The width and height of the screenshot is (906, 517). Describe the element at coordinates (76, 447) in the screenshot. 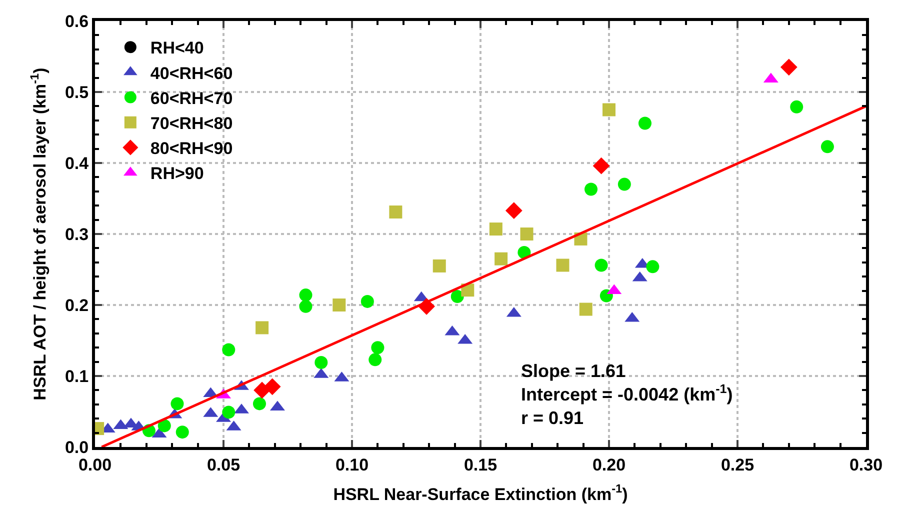

I see `y-tick-label: 0.0` at that location.